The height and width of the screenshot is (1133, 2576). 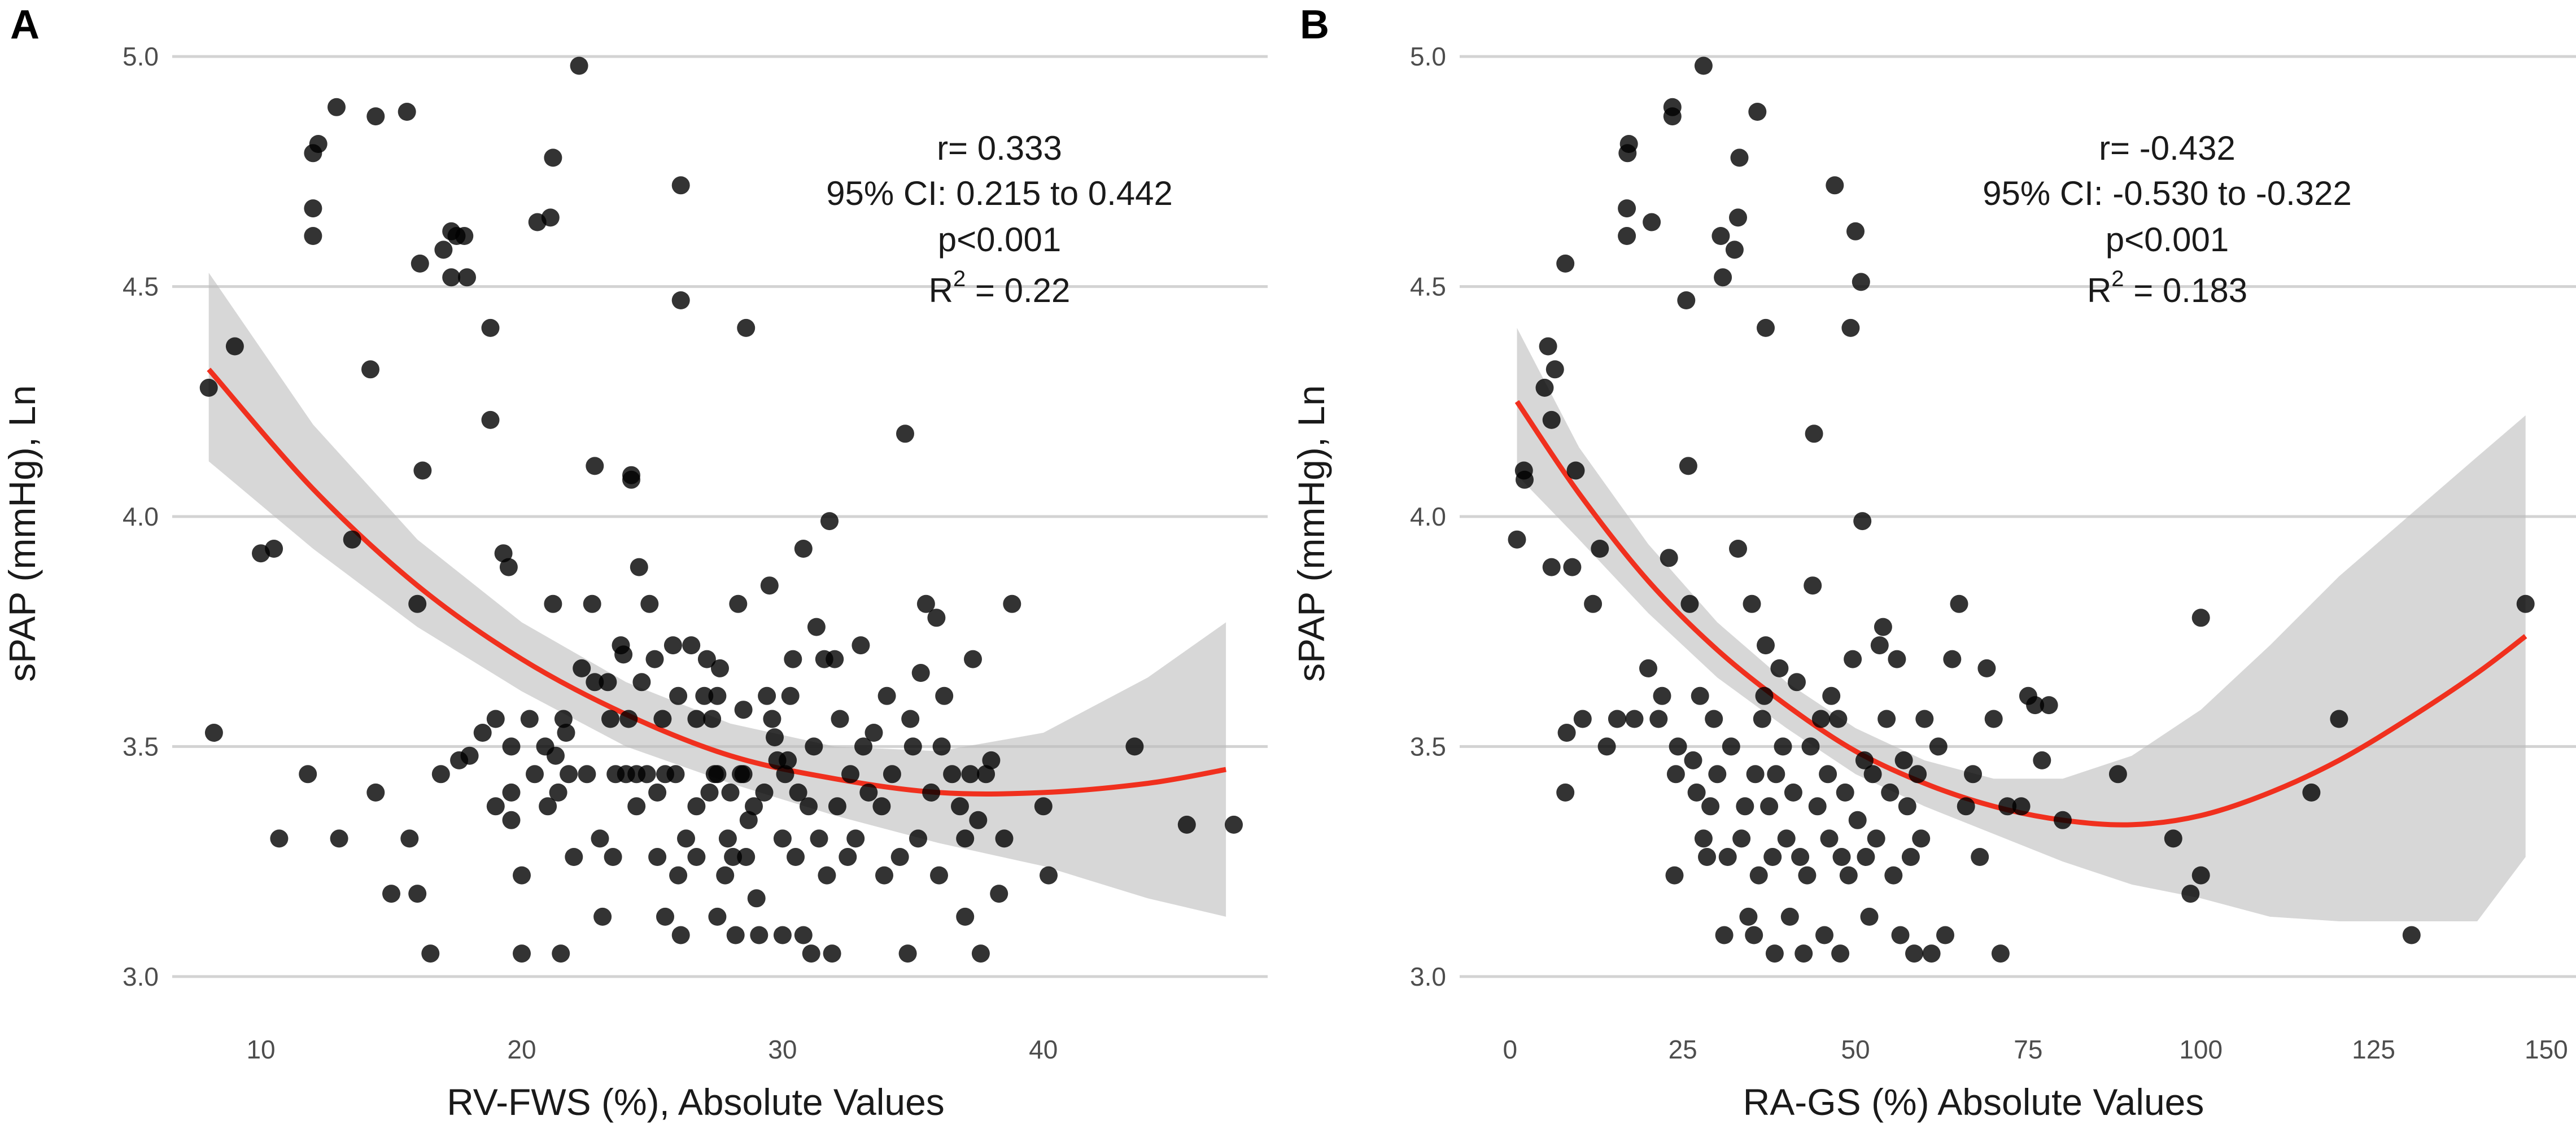 I want to click on r2-superscript: 2, so click(x=2117, y=278).